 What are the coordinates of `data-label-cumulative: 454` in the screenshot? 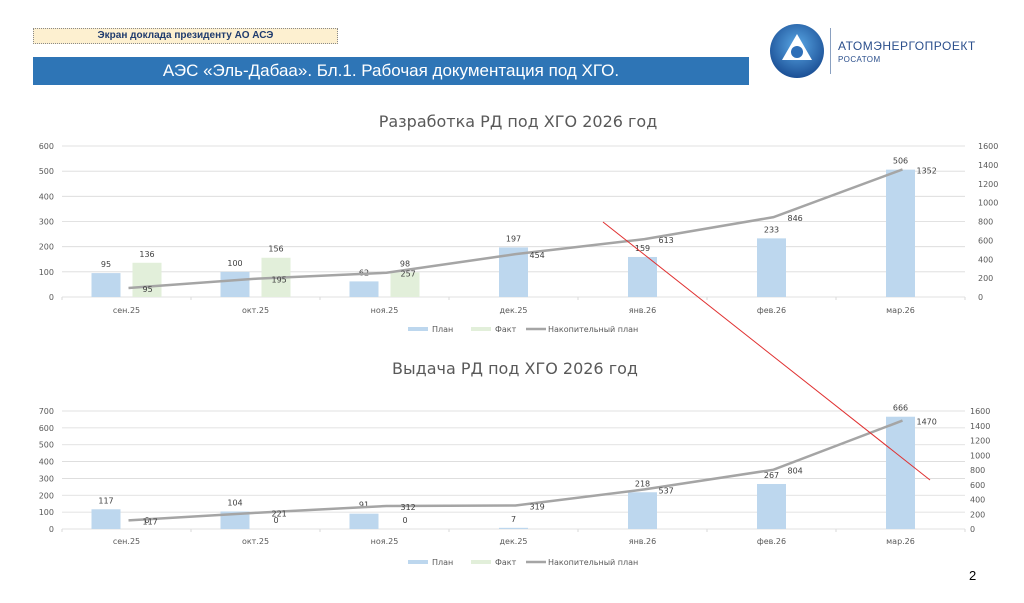 It's located at (537, 255).